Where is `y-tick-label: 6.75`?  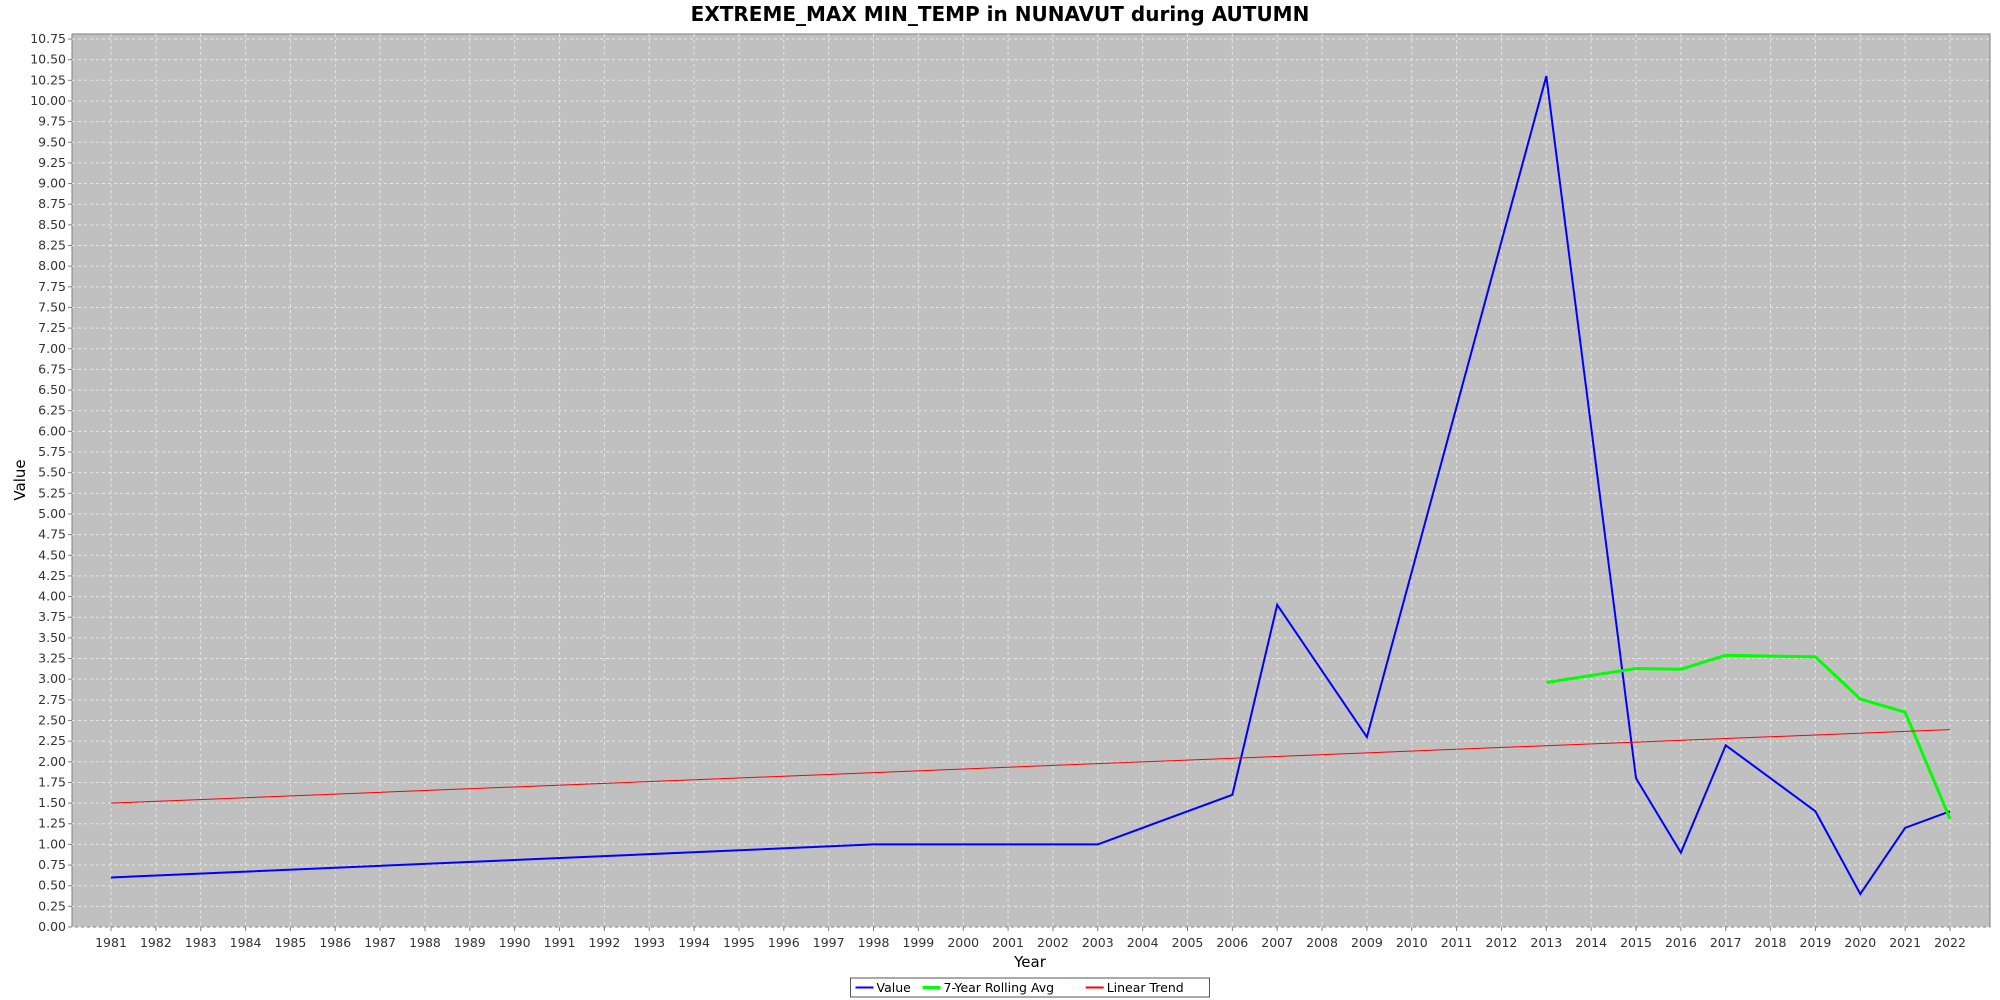
y-tick-label: 6.75 is located at coordinates (52, 368).